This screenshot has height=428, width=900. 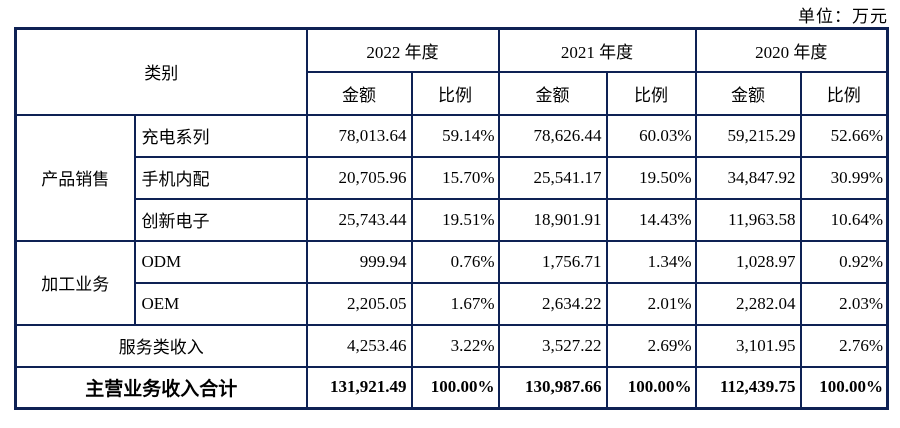 I want to click on cell-ratio: 2.69%, so click(x=651, y=345).